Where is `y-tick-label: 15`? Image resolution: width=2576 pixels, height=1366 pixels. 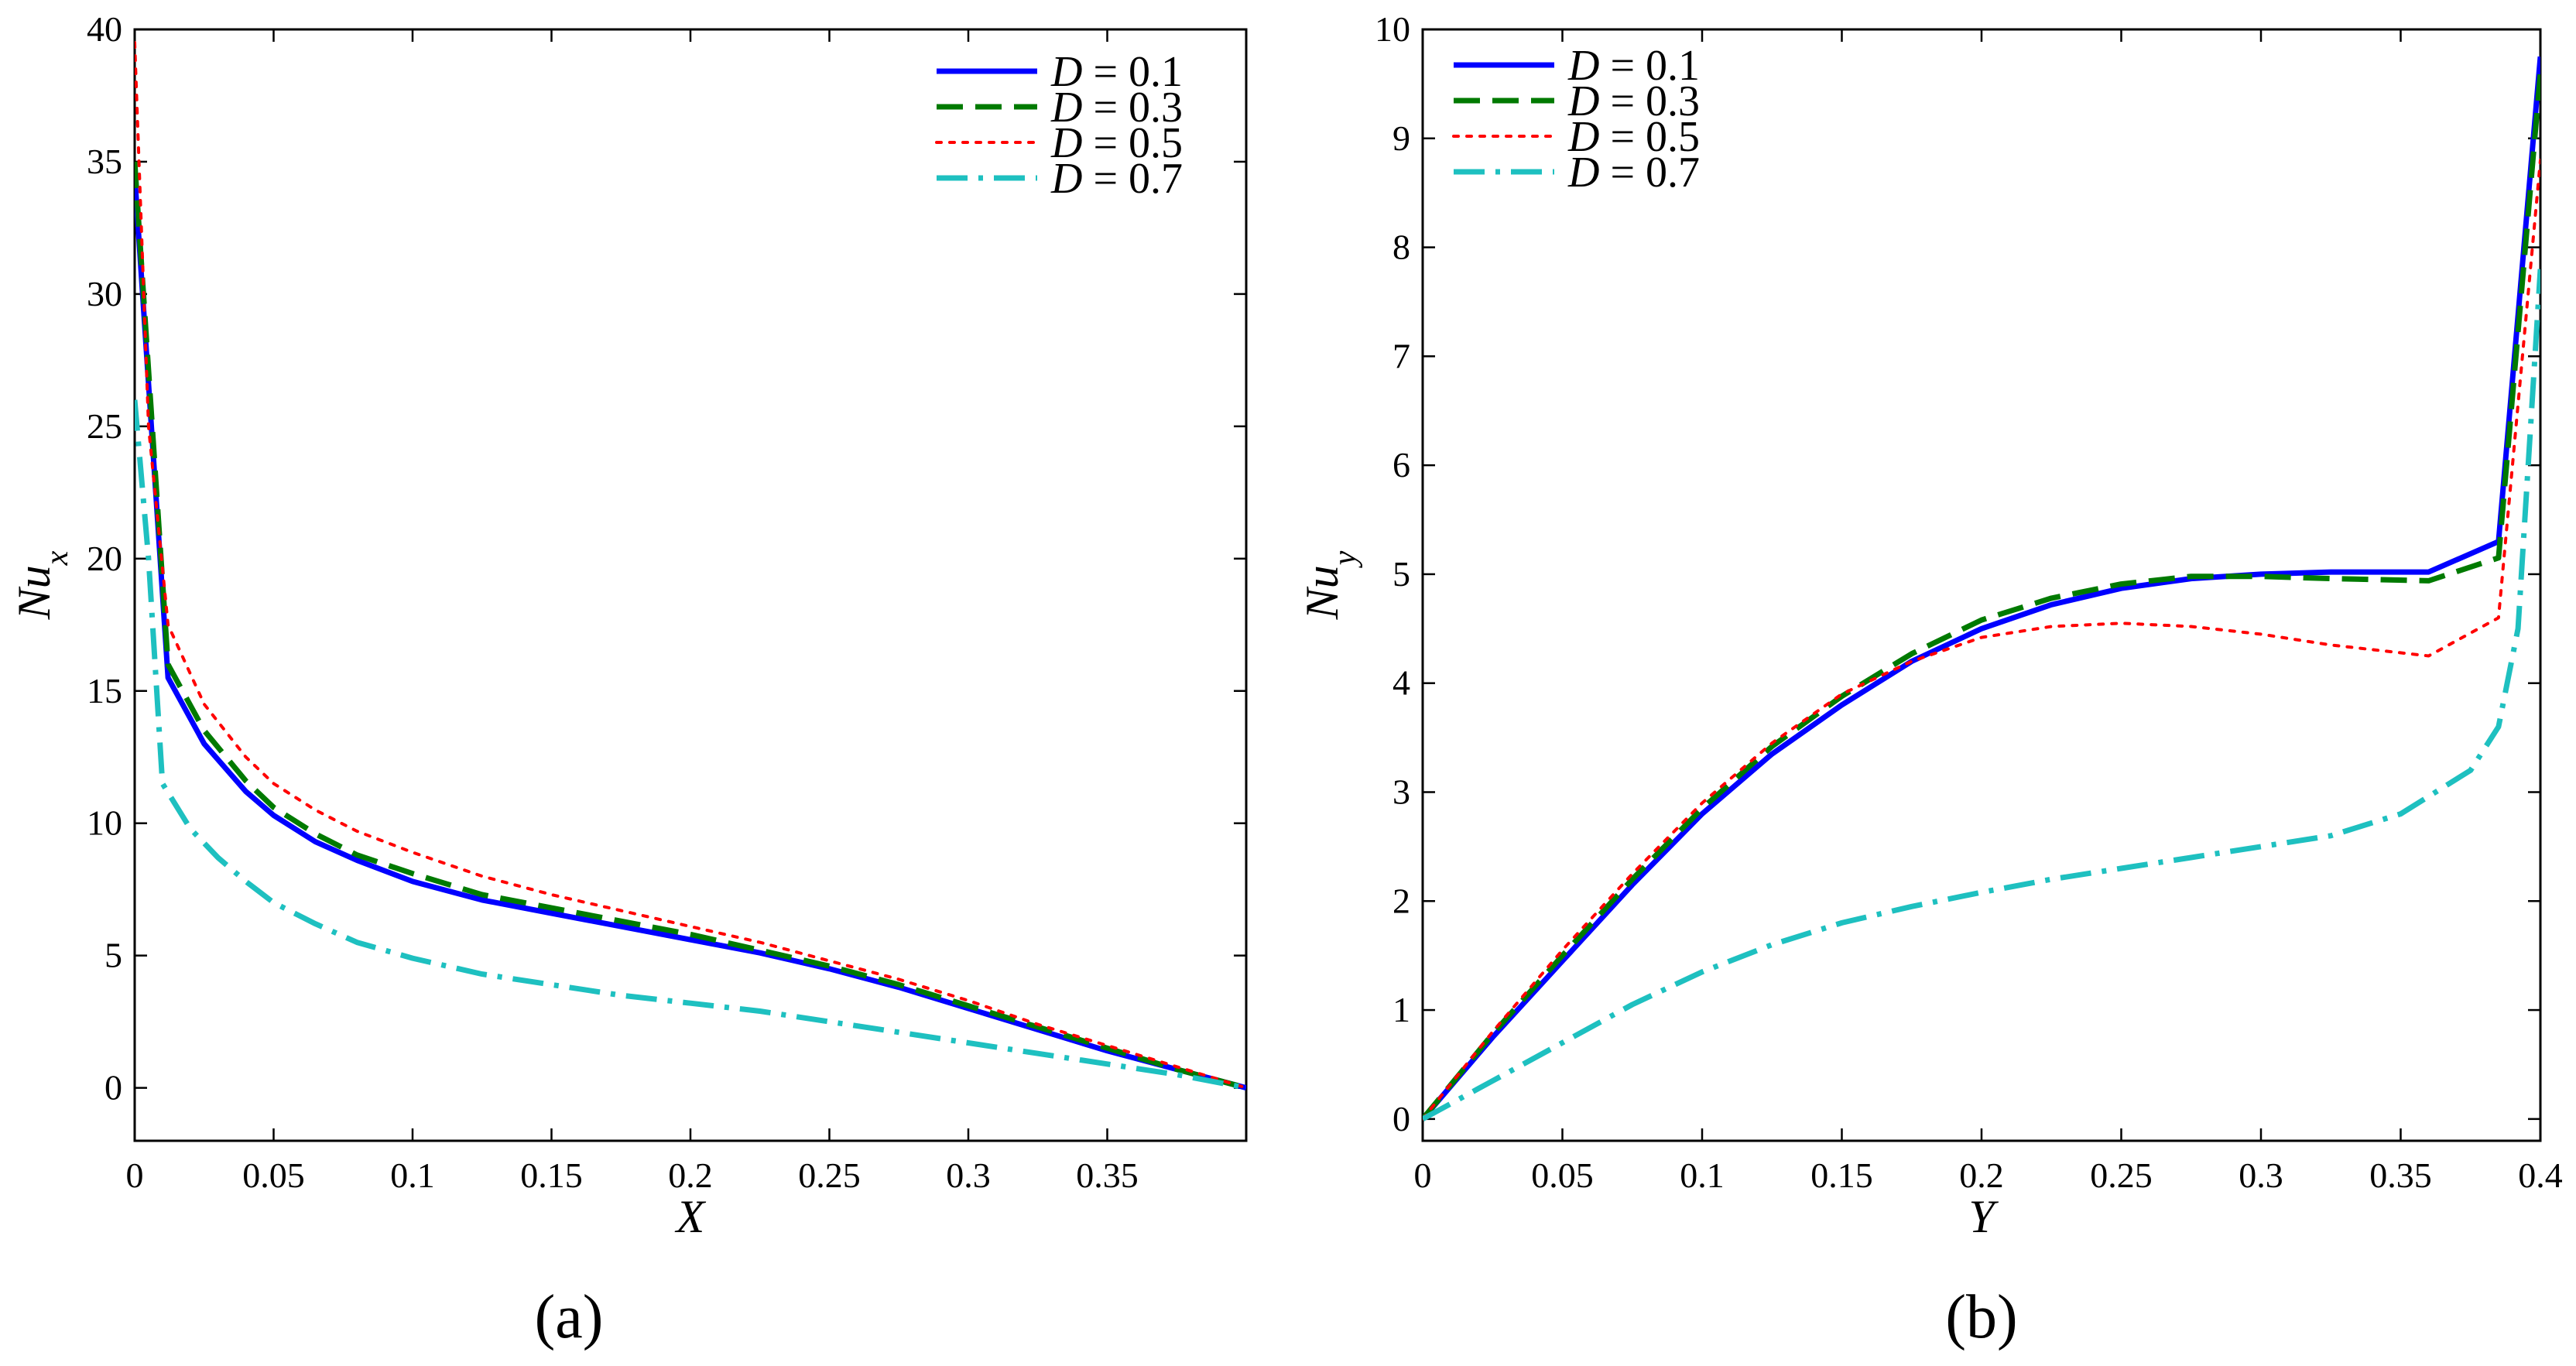 y-tick-label: 15 is located at coordinates (104, 690).